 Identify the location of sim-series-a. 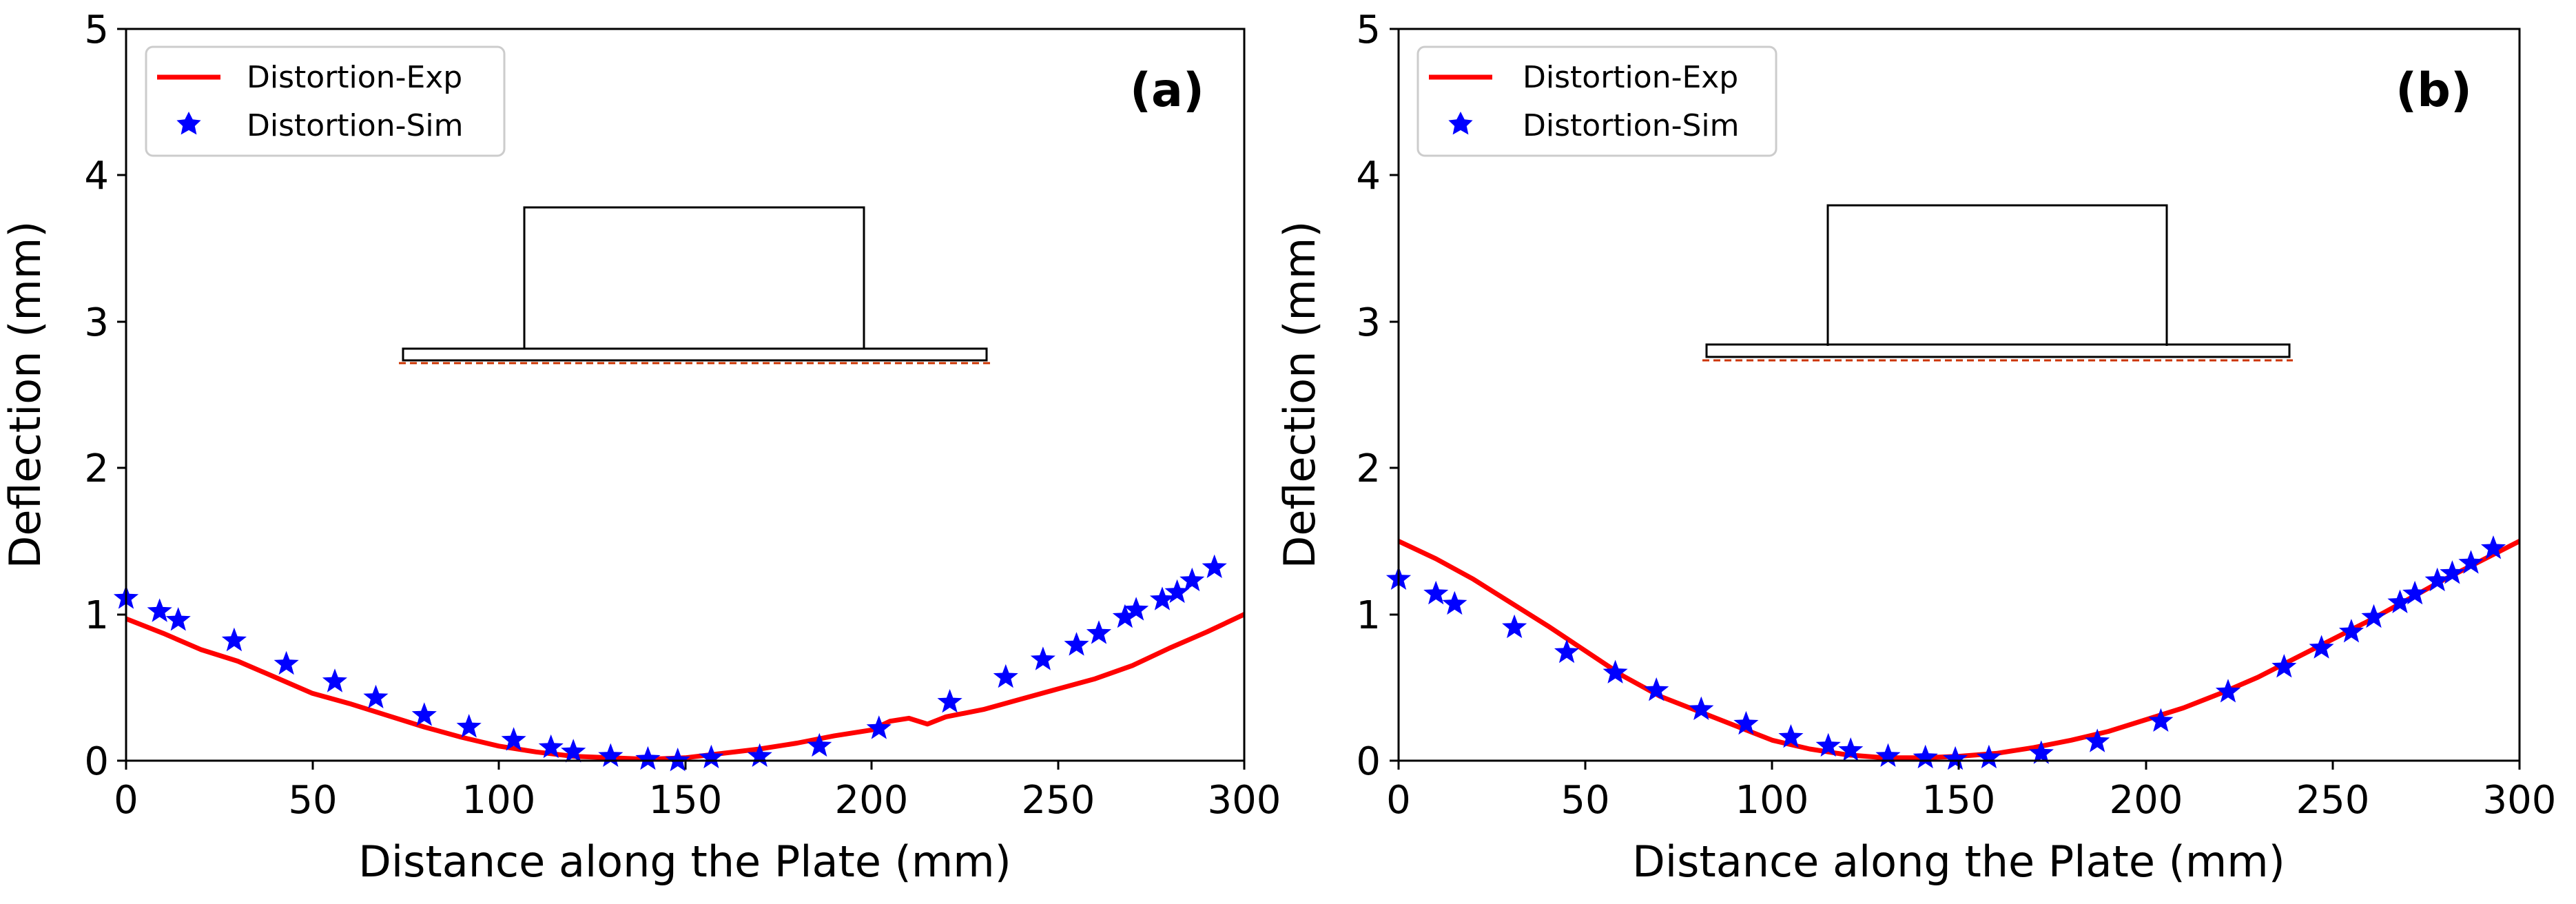
(670, 663).